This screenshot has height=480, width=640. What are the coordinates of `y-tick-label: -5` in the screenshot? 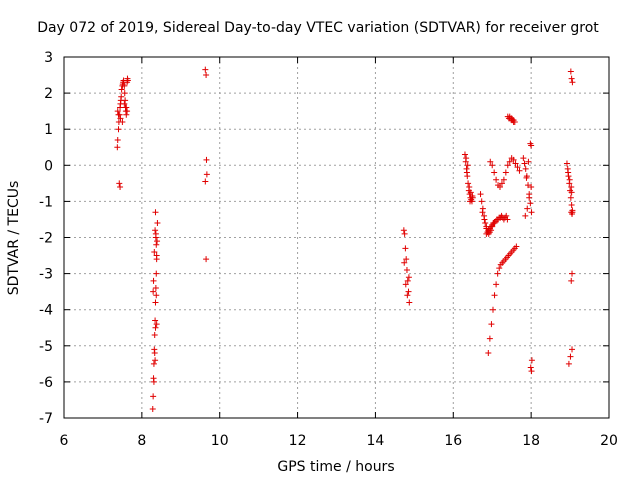 It's located at (46, 347).